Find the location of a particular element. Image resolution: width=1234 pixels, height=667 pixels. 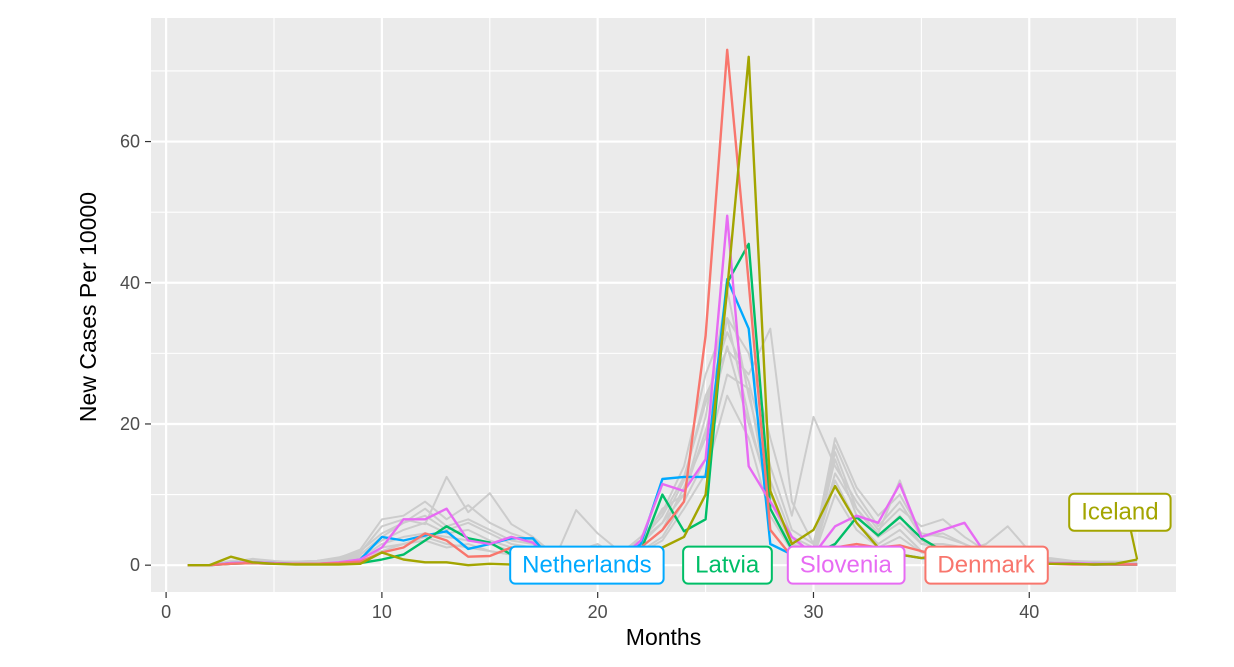

y-axis-title: New Cases Per 10000 is located at coordinates (88, 307).